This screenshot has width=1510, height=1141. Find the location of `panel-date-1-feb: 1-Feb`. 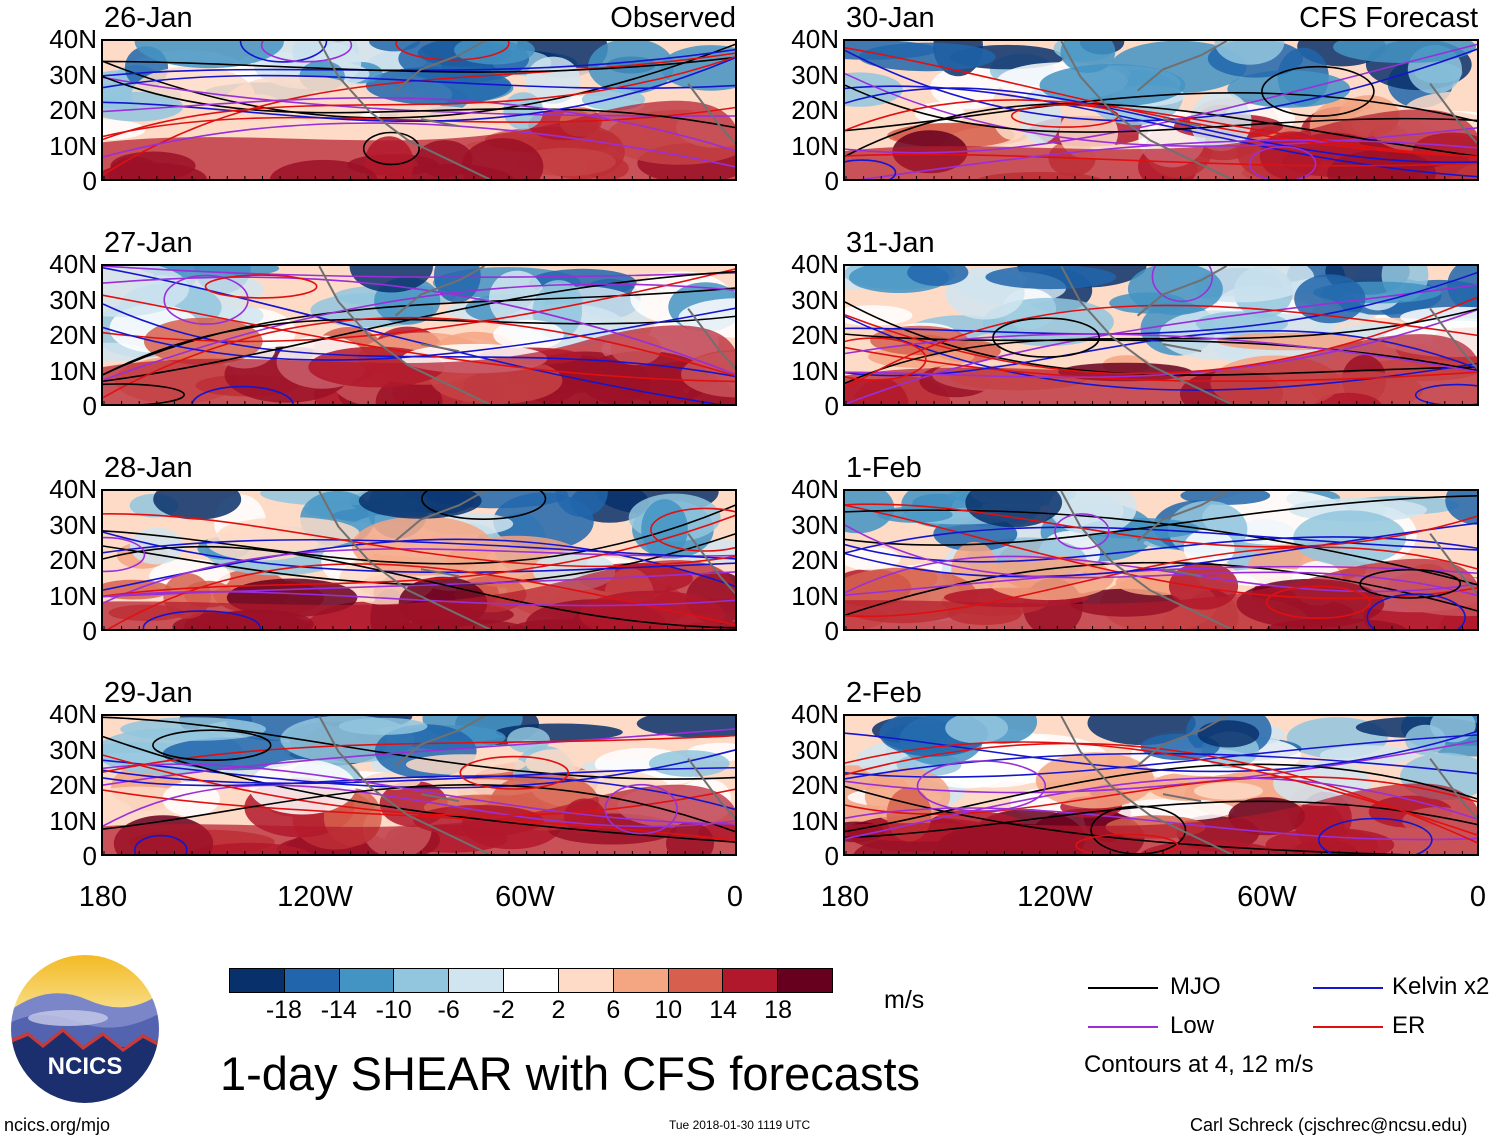

panel-date-1-feb: 1-Feb is located at coordinates (884, 468).